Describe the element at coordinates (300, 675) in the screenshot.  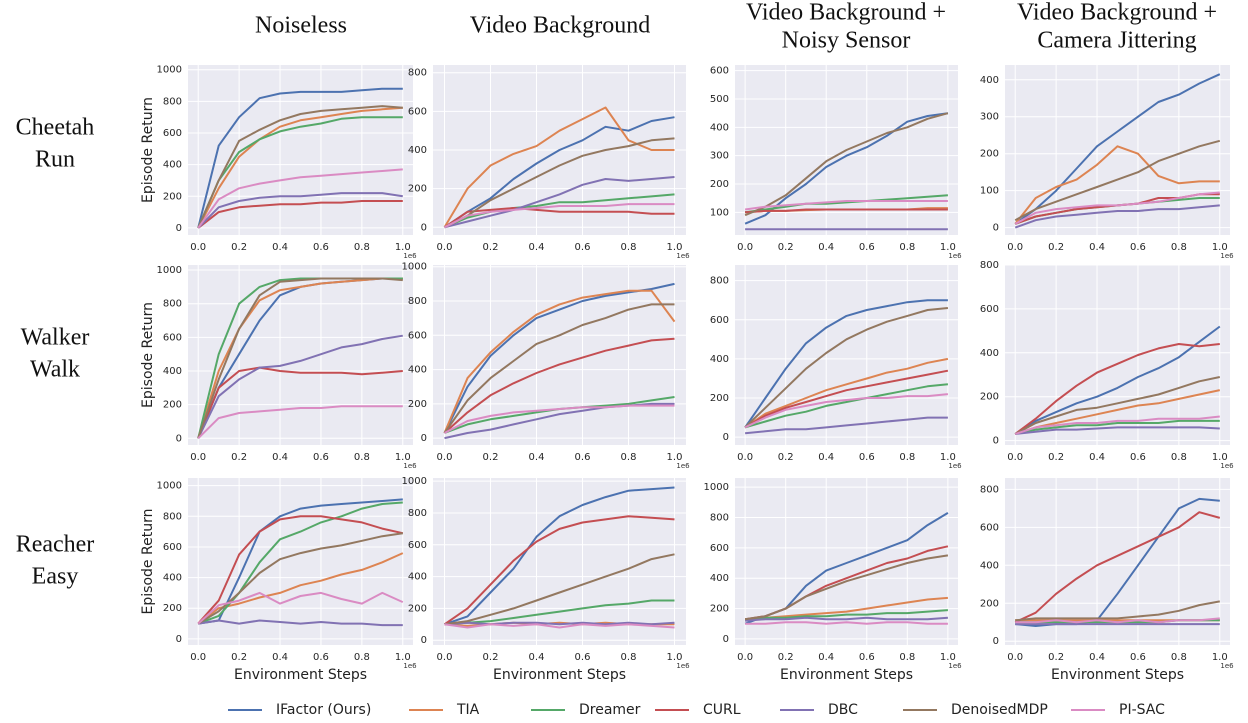
I see `x-axis-label: Environment Steps` at that location.